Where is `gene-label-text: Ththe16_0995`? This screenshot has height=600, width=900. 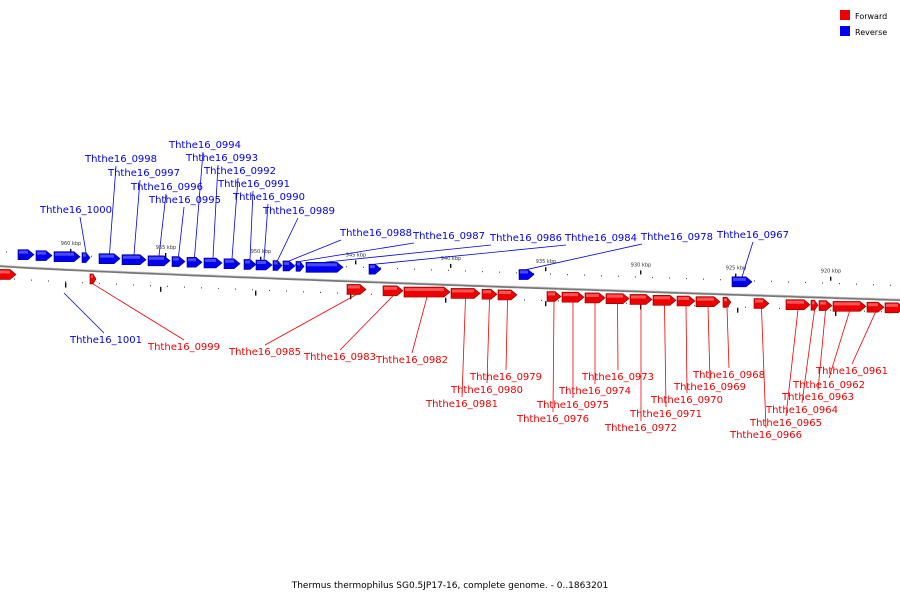 gene-label-text: Ththe16_0995 is located at coordinates (184, 200).